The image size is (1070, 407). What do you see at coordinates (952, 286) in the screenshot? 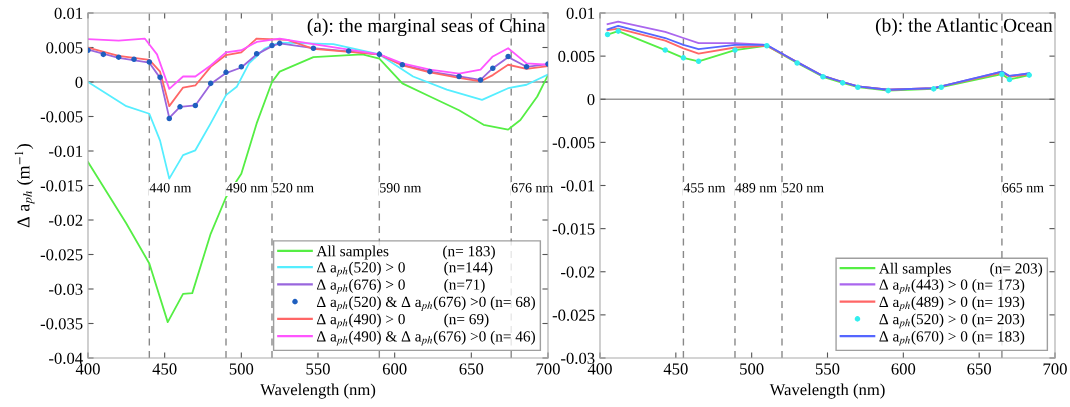
I see `legend-label: Δ a$_{ph}$(443) > 0 (n= 173)` at bounding box center [952, 286].